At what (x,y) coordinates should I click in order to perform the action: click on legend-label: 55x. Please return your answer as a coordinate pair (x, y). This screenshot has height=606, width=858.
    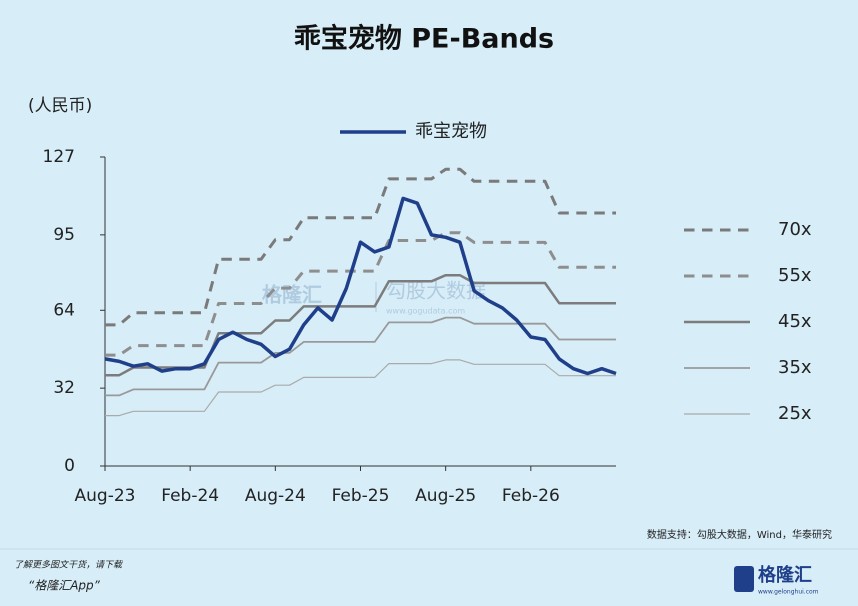
    Looking at the image, I should click on (795, 275).